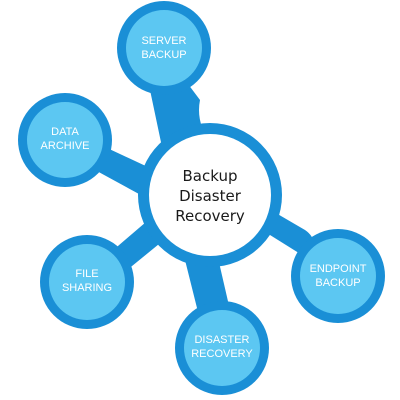 The image size is (400, 400). I want to click on node-data-archive: DATA ARCHIVE, so click(65, 140).